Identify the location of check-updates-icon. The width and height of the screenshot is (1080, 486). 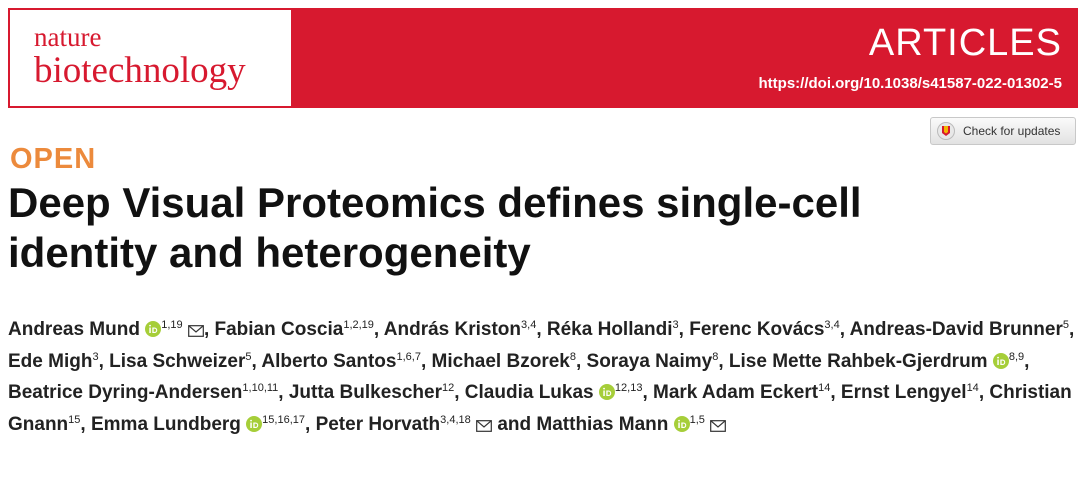
(946, 131).